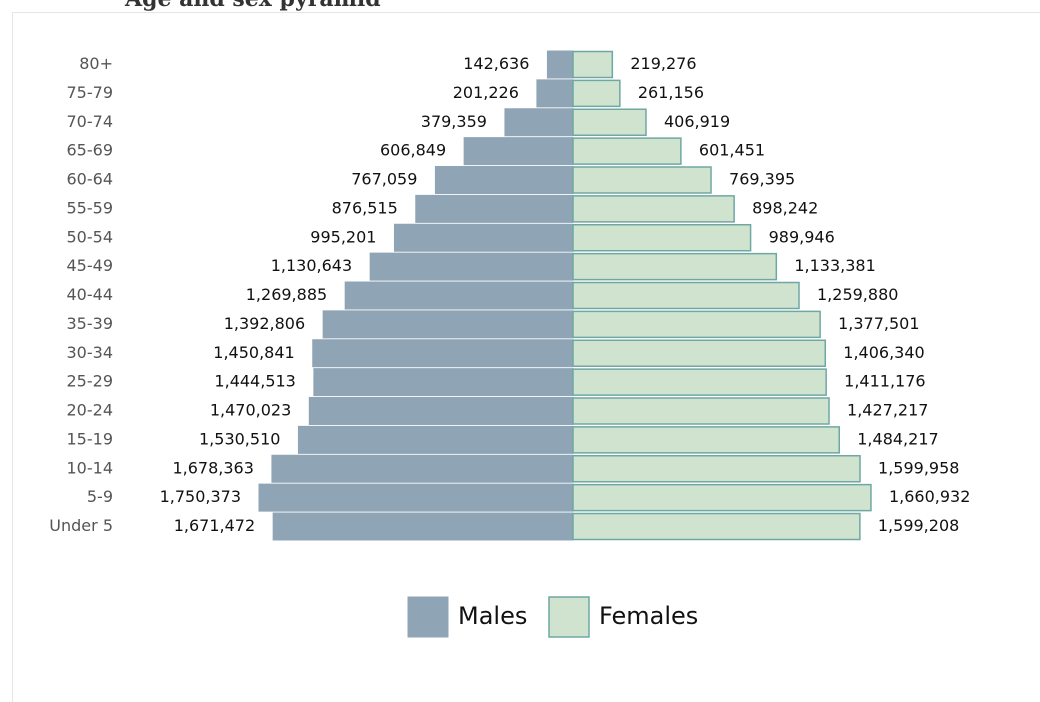 This screenshot has height=702, width=1040. Describe the element at coordinates (90, 121) in the screenshot. I see `age-tick-label-70-74: 70-74` at that location.